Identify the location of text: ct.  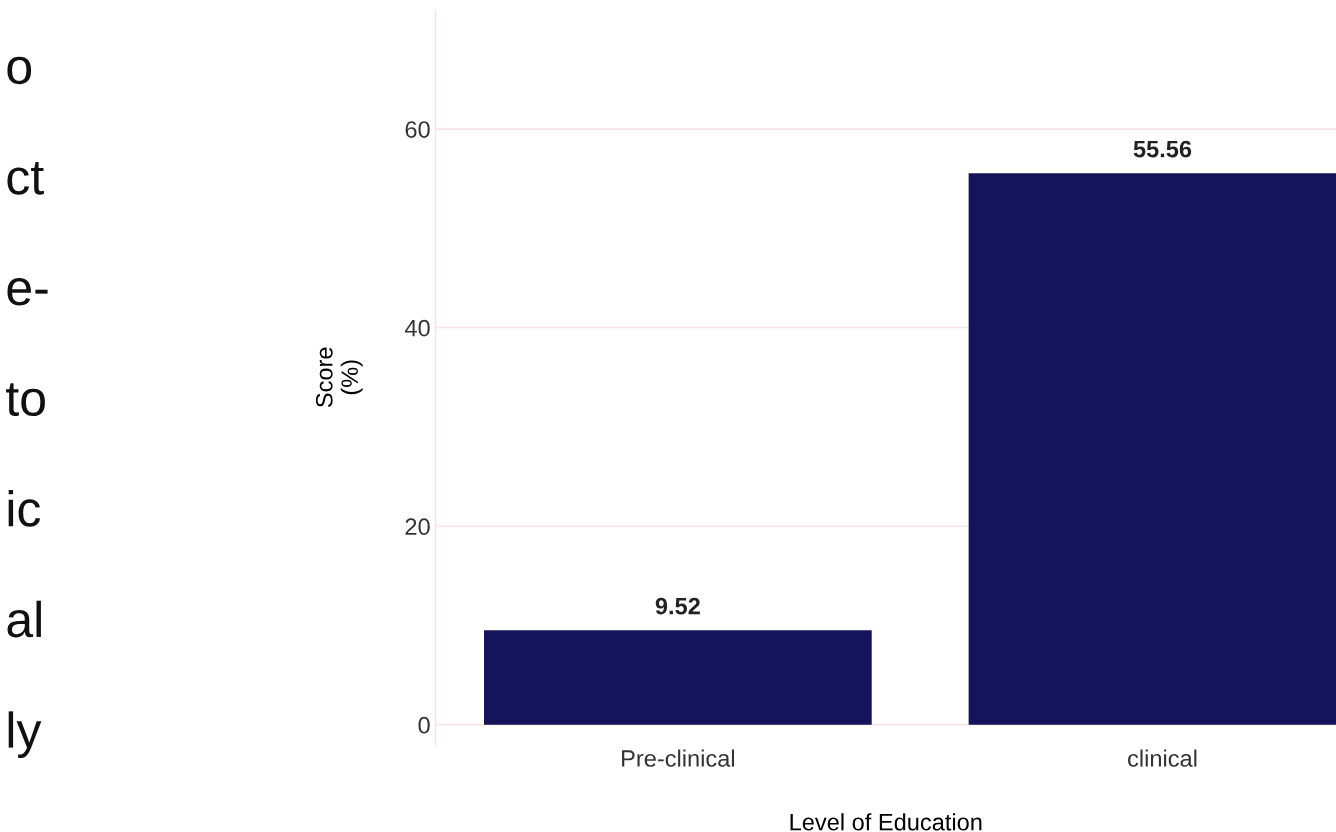
(25, 178).